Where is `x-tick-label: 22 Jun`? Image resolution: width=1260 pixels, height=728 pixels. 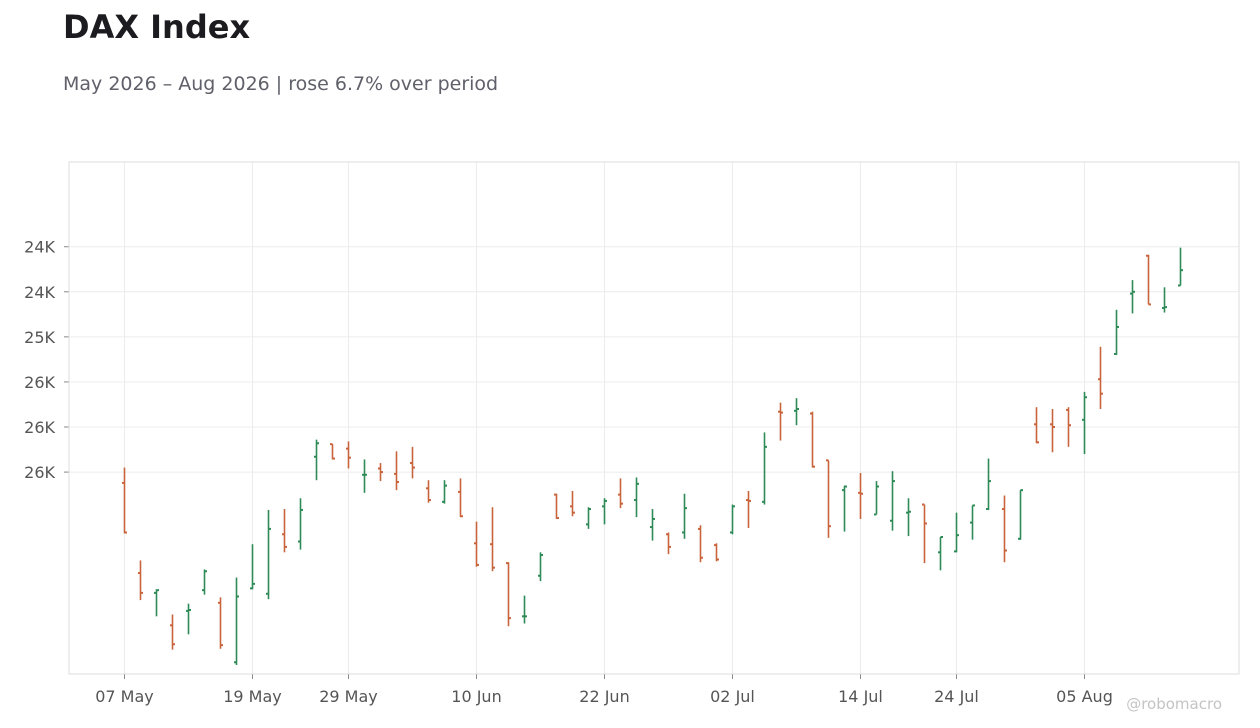 x-tick-label: 22 Jun is located at coordinates (604, 696).